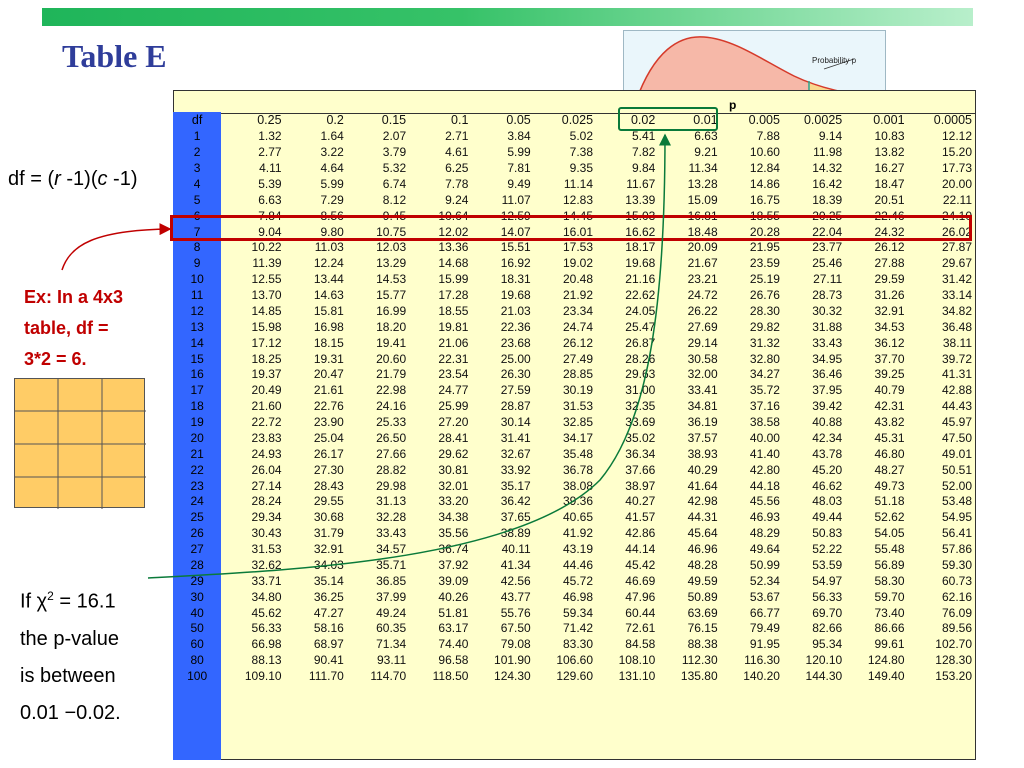 The width and height of the screenshot is (1024, 768). What do you see at coordinates (394, 168) in the screenshot?
I see `critical-value-cell: 5.32` at bounding box center [394, 168].